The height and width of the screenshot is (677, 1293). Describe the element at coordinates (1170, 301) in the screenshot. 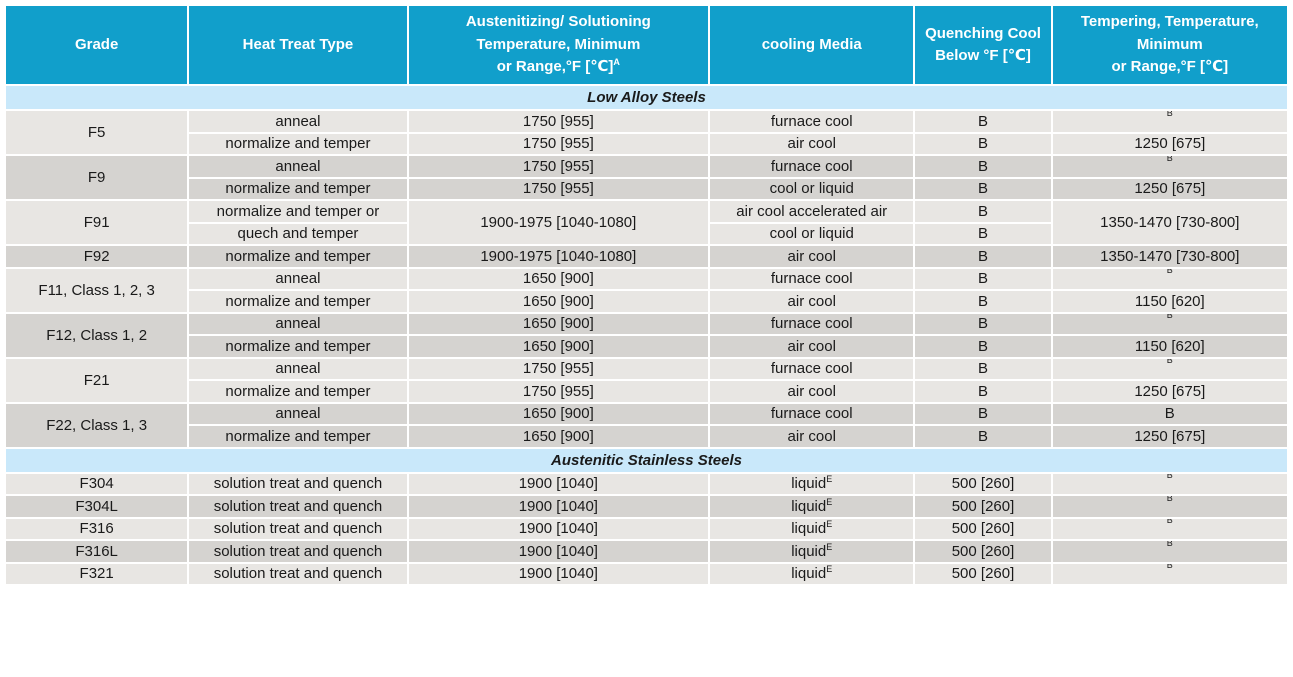

I see `table-cell: 1150 [620]` at that location.